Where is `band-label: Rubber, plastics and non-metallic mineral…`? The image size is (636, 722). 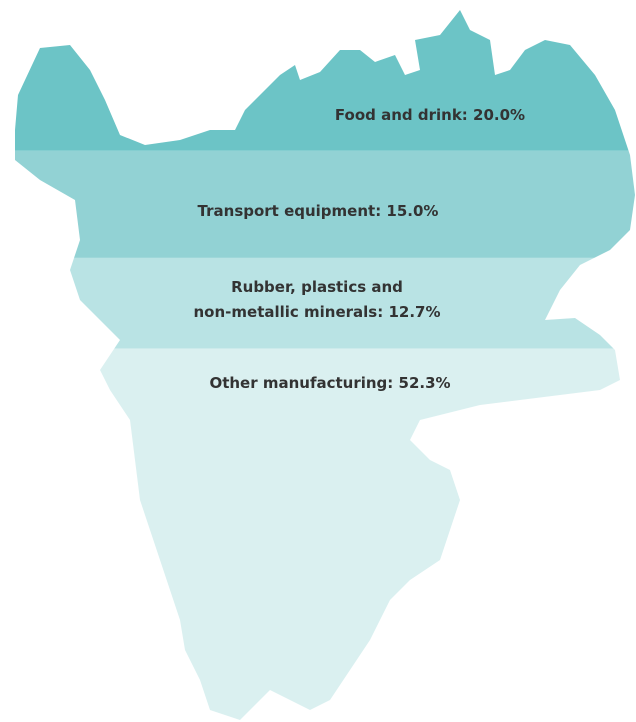 band-label: Rubber, plastics and non-metallic mineral… is located at coordinates (317, 299).